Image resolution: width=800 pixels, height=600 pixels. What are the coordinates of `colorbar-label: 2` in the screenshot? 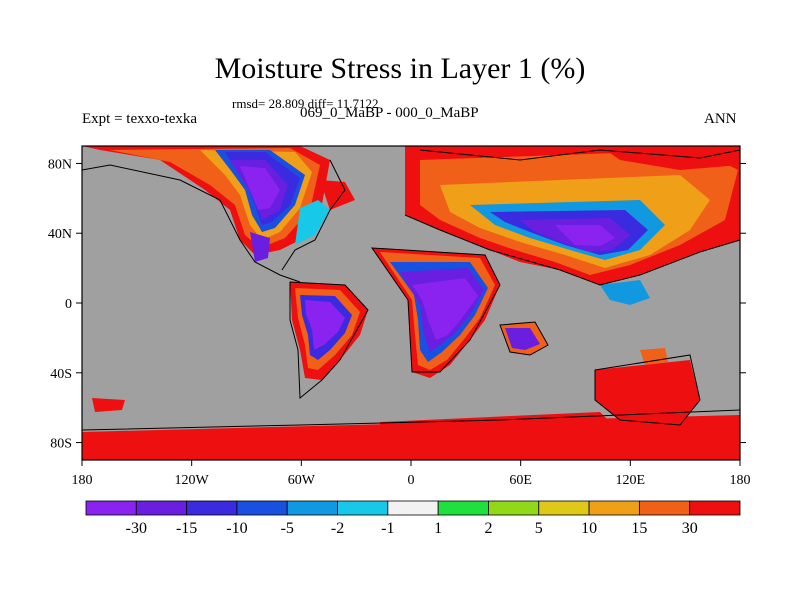 It's located at (488, 528).